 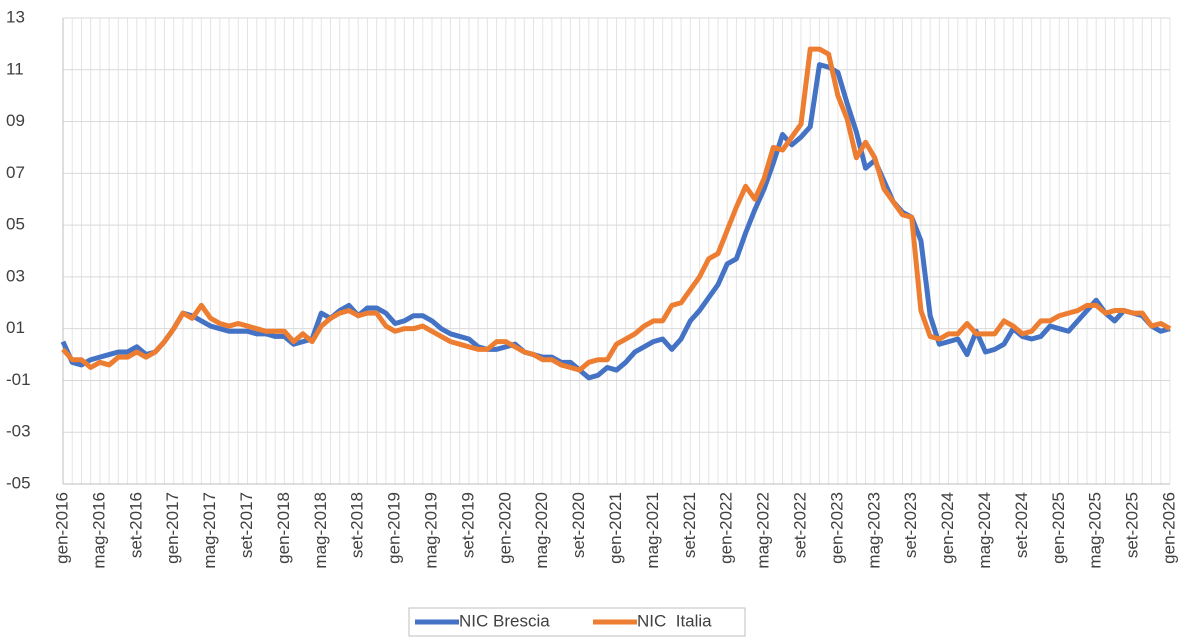 I want to click on x-tick-label: set-2020, so click(x=578, y=525).